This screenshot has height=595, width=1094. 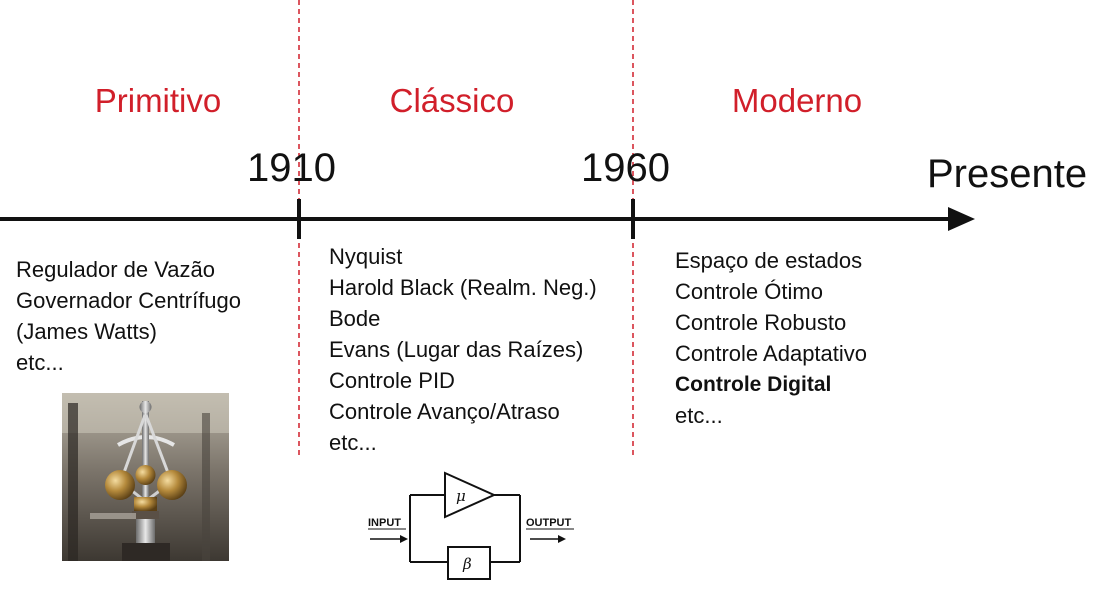 I want to click on output-arrow-head, so click(x=562, y=539).